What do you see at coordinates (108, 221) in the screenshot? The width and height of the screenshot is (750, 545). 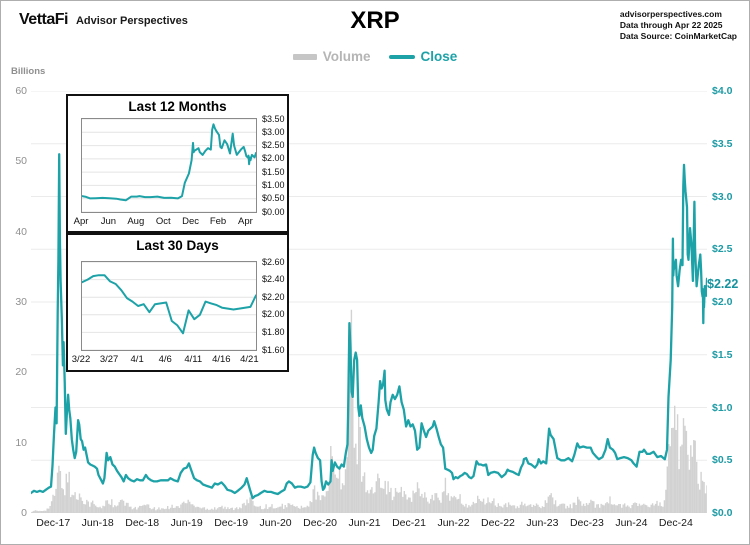 I see `inset-x-tick: Jun` at bounding box center [108, 221].